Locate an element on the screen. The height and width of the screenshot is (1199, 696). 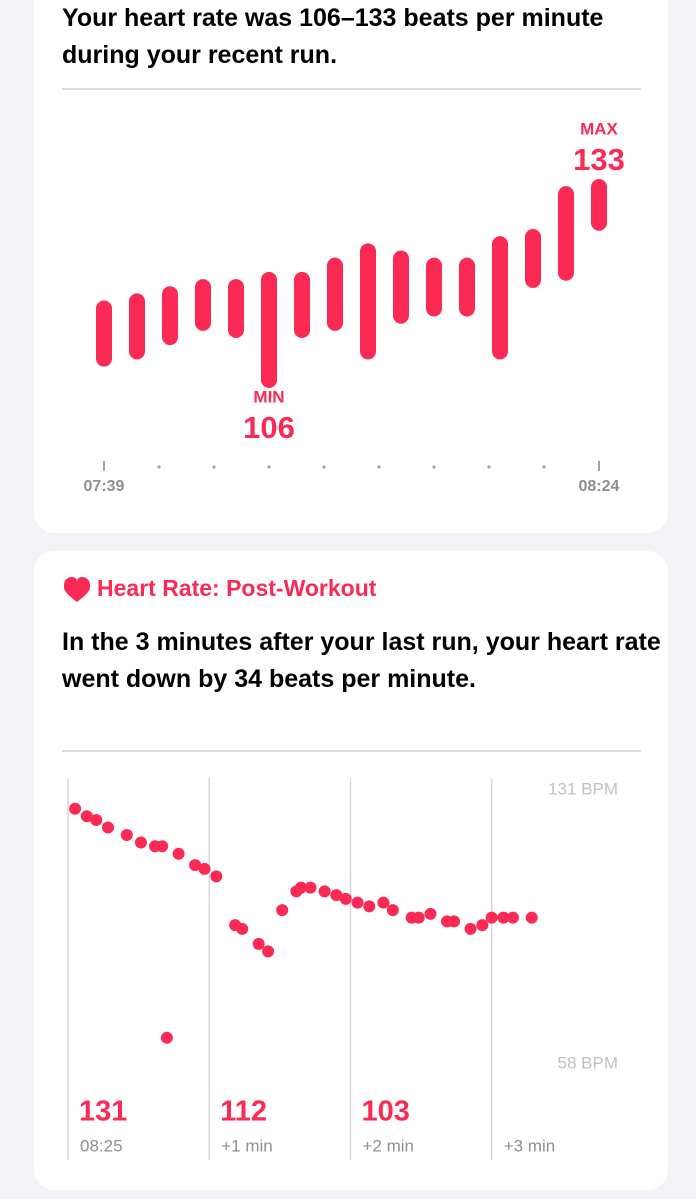
minute-value: 131 is located at coordinates (103, 1112).